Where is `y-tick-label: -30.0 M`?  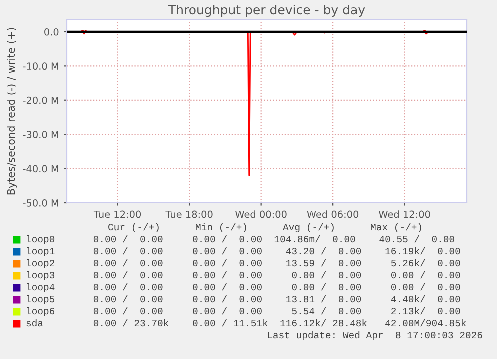
y-tick-label: -30.0 M is located at coordinates (40, 134).